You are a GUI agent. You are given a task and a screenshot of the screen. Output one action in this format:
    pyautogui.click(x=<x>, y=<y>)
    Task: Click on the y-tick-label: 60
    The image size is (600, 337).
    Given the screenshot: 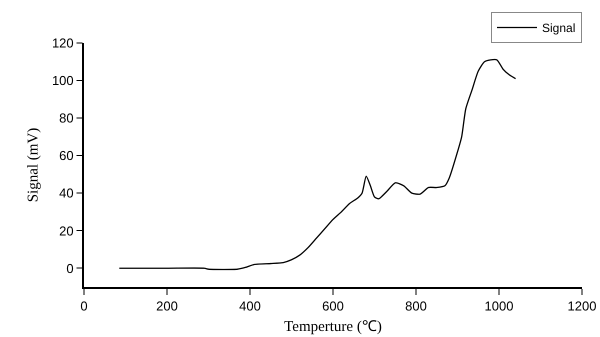 What is the action you would take?
    pyautogui.click(x=66, y=156)
    